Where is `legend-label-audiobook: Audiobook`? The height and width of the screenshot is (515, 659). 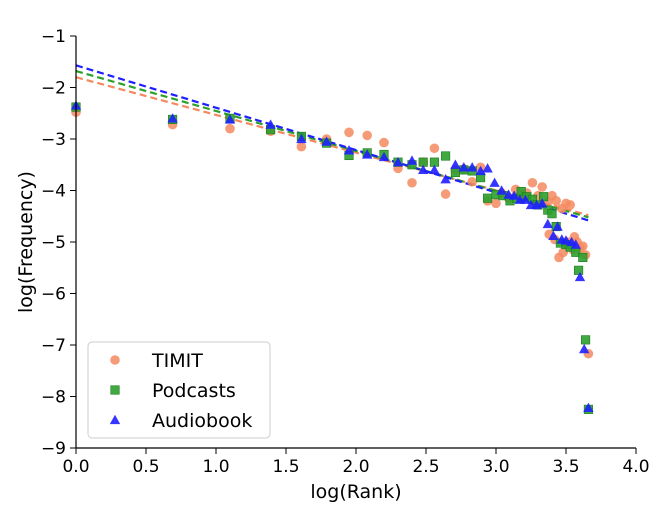 legend-label-audiobook: Audiobook is located at coordinates (202, 421).